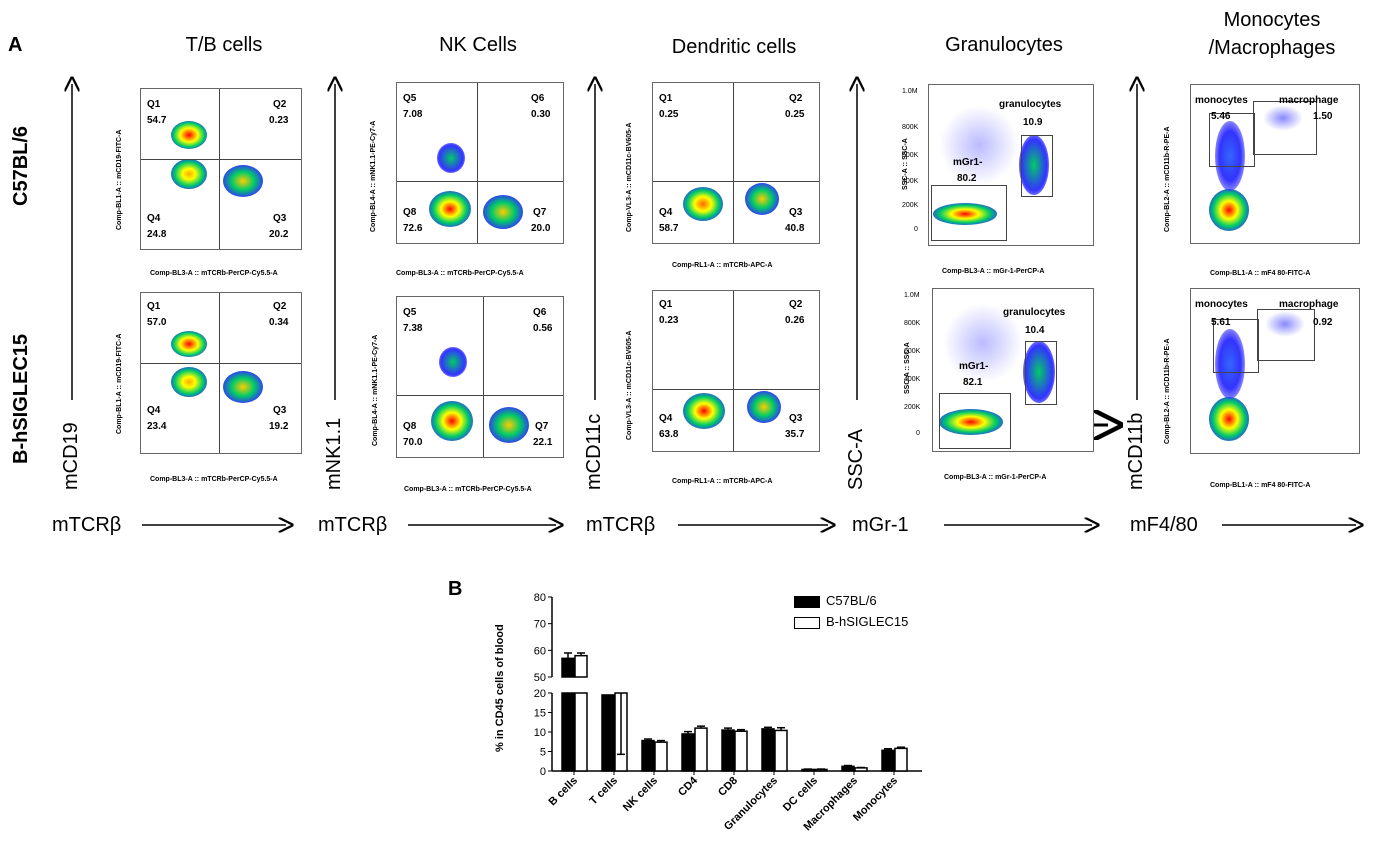 Image resolution: width=1374 pixels, height=852 pixels. Describe the element at coordinates (1136, 451) in the screenshot. I see `ylabel-mcd11b: mCD11b` at that location.